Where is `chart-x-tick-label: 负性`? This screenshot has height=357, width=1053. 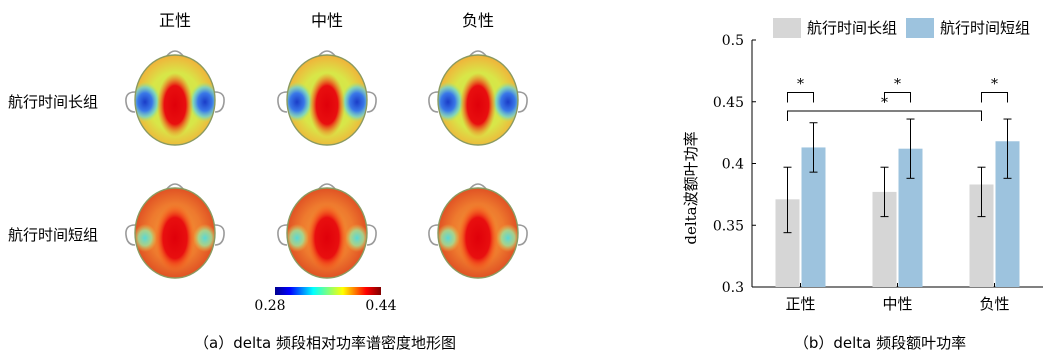
chart-x-tick-label: 负性 is located at coordinates (994, 304).